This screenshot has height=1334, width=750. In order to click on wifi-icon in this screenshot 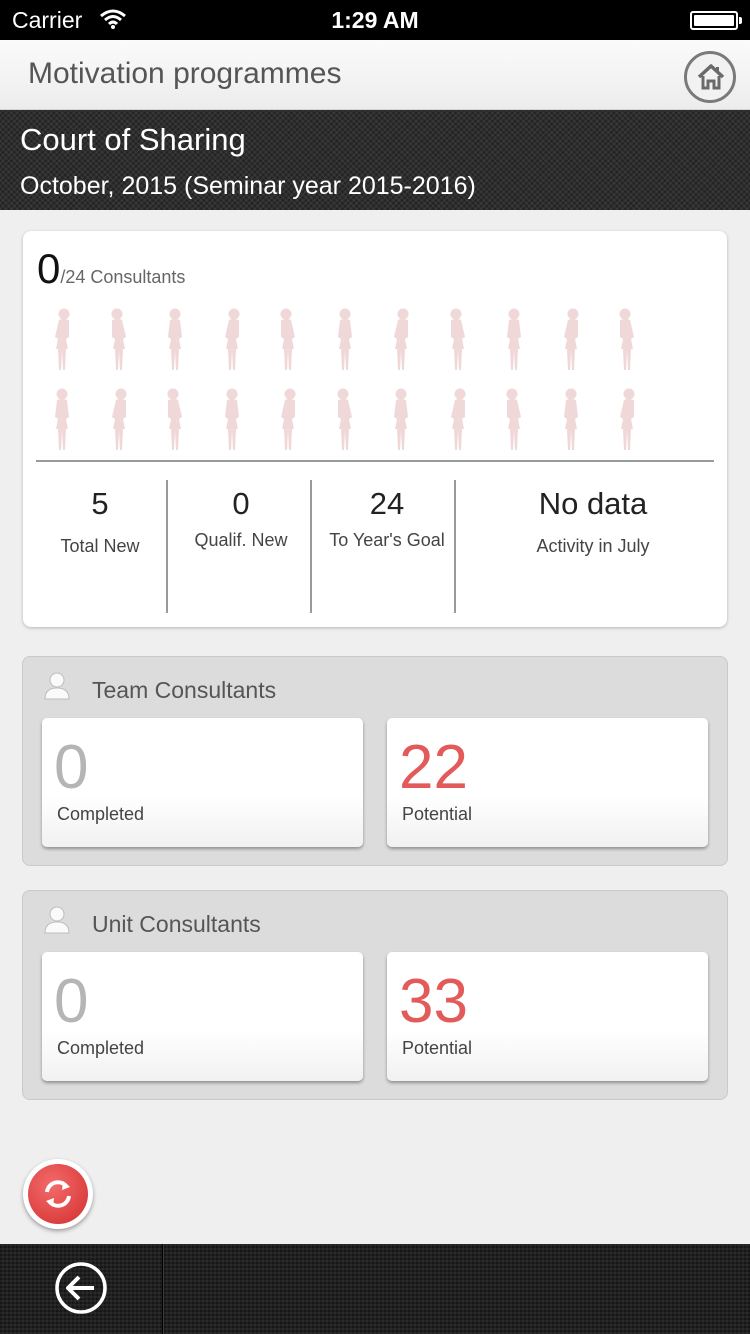, I will do `click(113, 19)`.